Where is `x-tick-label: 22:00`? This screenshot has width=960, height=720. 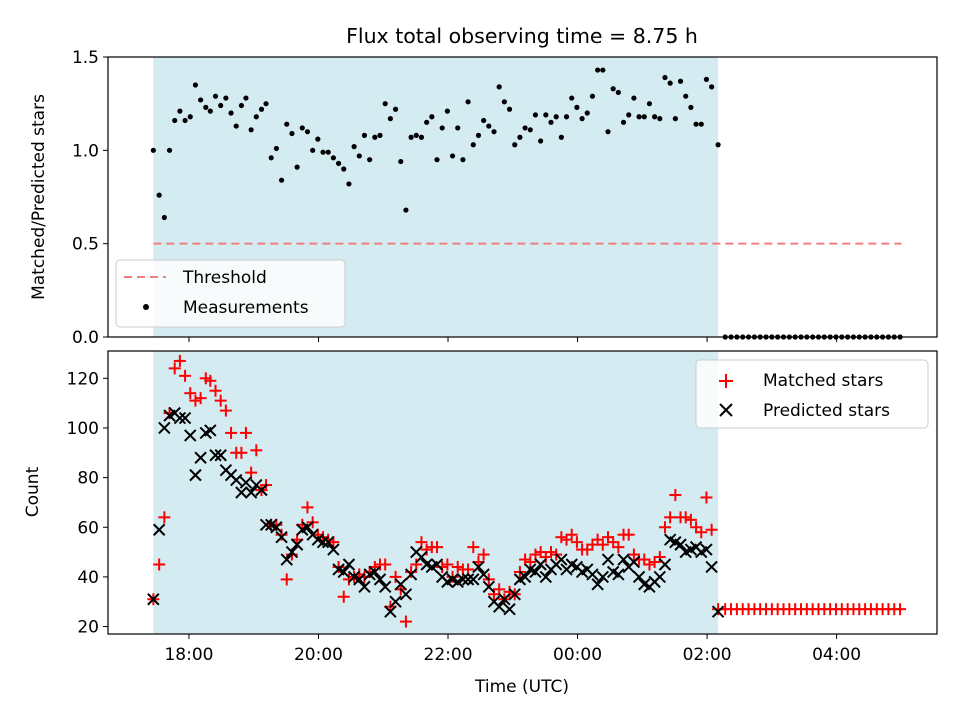
x-tick-label: 22:00 is located at coordinates (448, 655).